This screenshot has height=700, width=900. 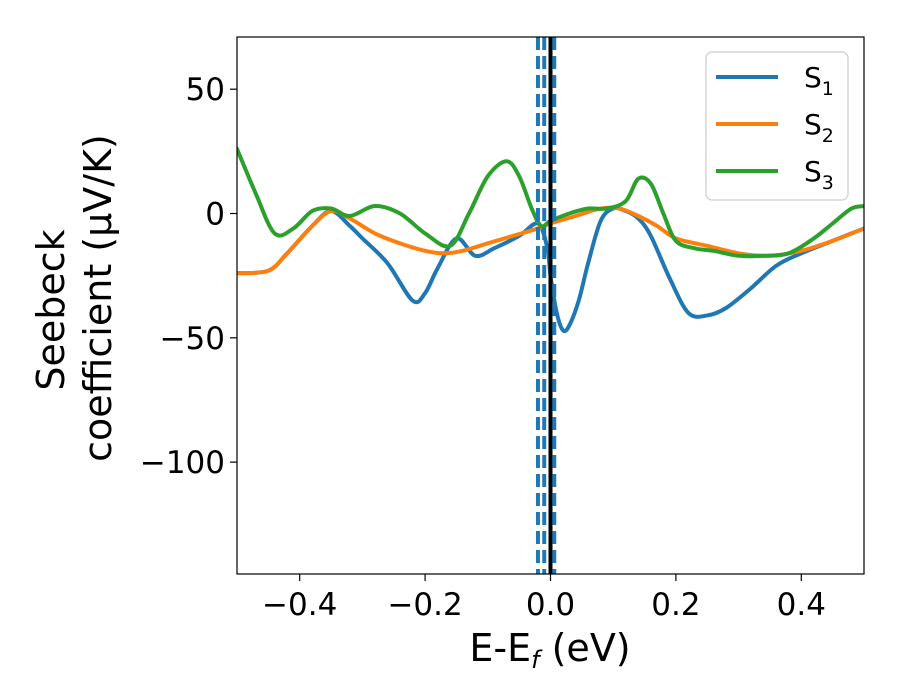 I want to click on x-tick-label: 0.2, so click(x=675, y=605).